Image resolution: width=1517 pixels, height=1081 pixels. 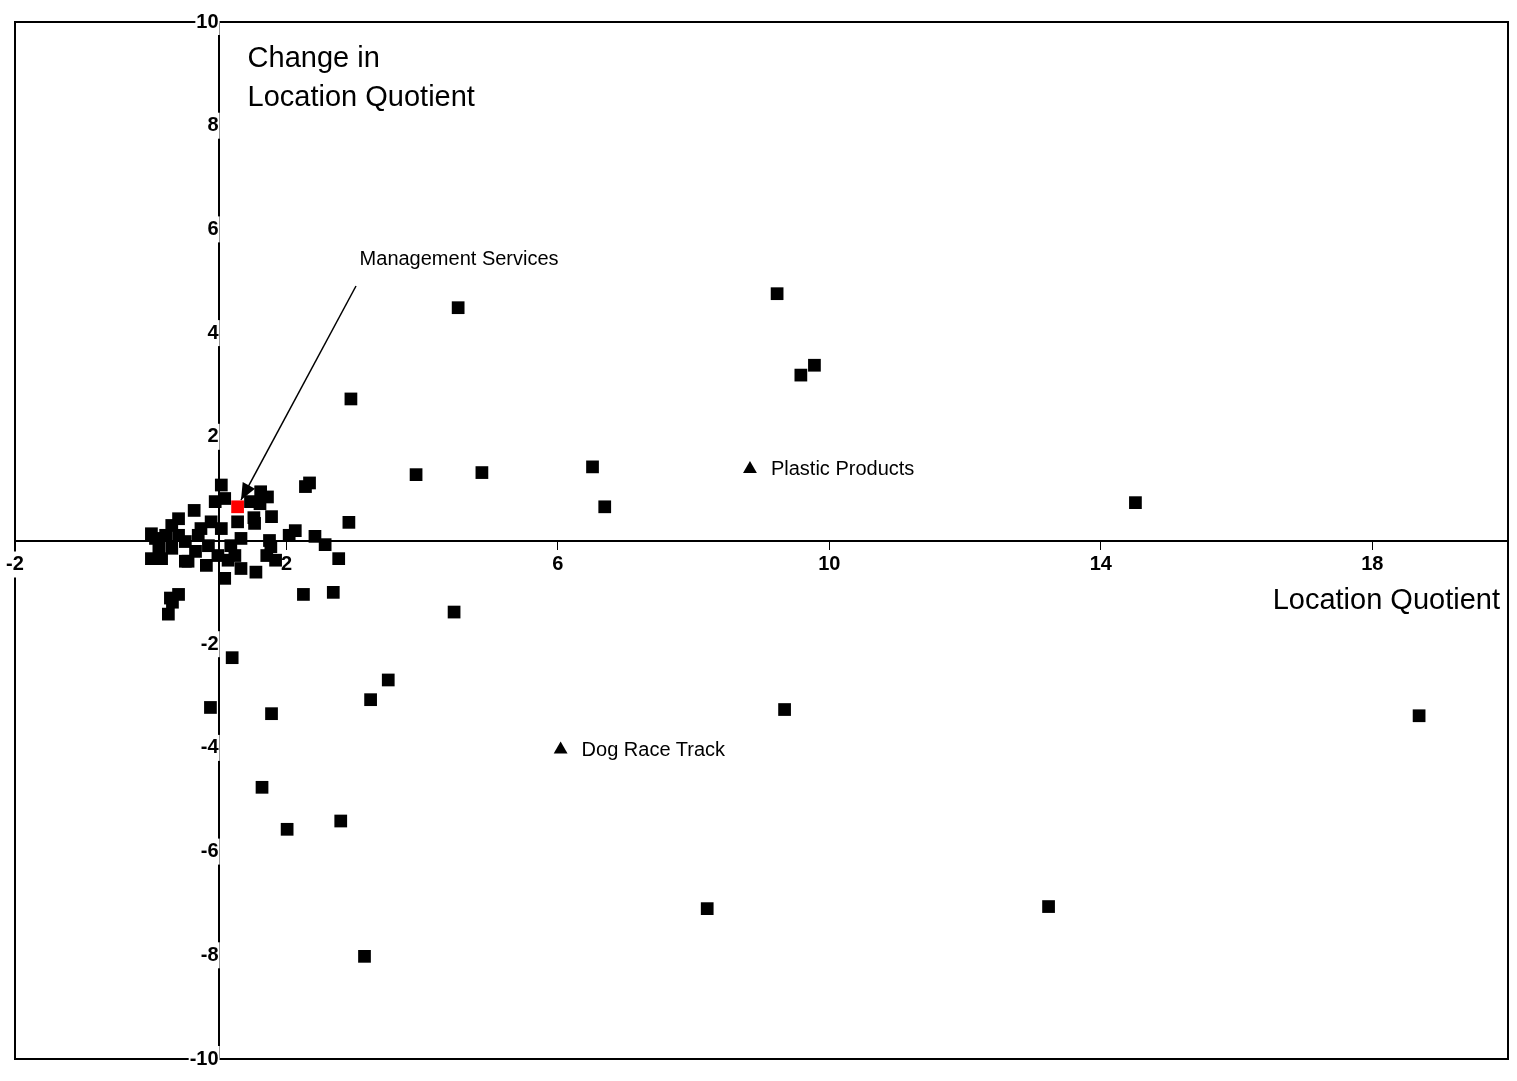 What do you see at coordinates (1101, 563) in the screenshot?
I see `x-tick-label: 14` at bounding box center [1101, 563].